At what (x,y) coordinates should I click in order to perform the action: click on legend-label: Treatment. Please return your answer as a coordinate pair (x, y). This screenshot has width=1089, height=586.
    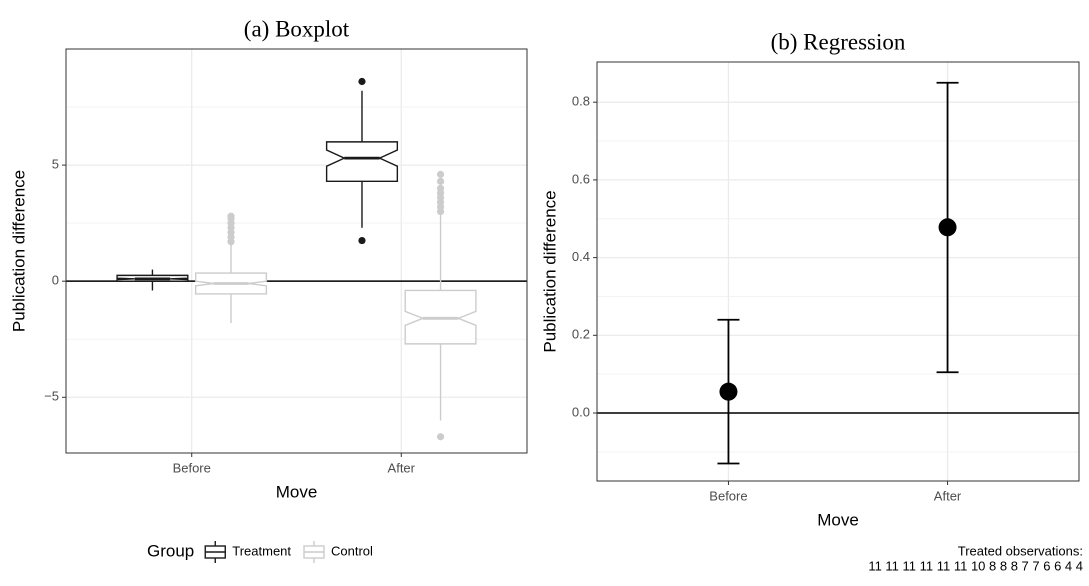
    Looking at the image, I should click on (261, 550).